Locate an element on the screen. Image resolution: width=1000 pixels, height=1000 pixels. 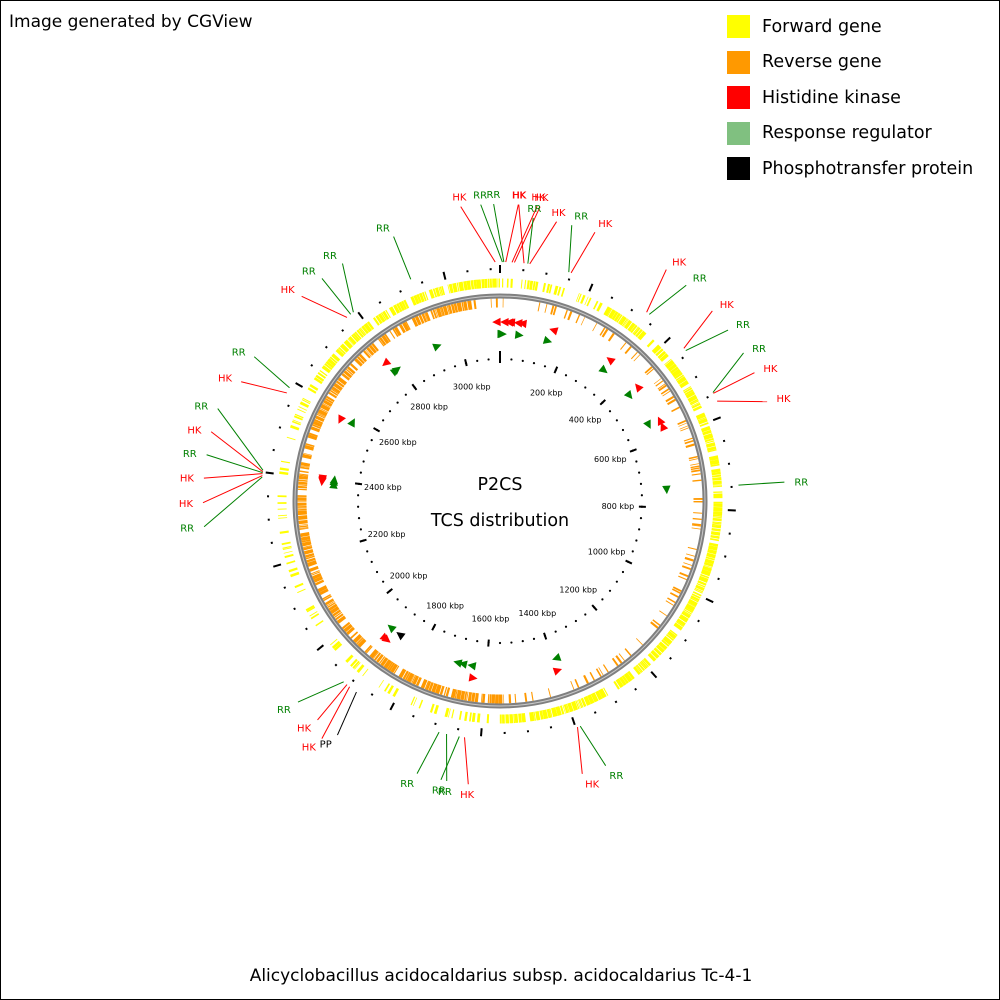
ruler-label: 1400 kbp is located at coordinates (538, 613).